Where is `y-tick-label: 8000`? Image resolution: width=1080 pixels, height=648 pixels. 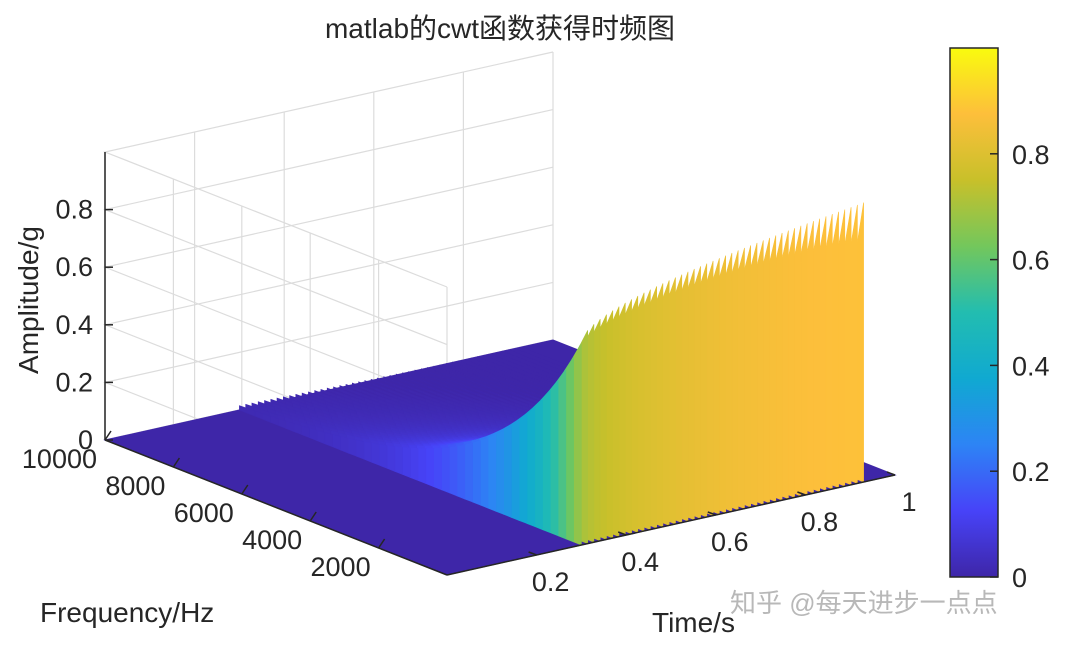 y-tick-label: 8000 is located at coordinates (135, 486).